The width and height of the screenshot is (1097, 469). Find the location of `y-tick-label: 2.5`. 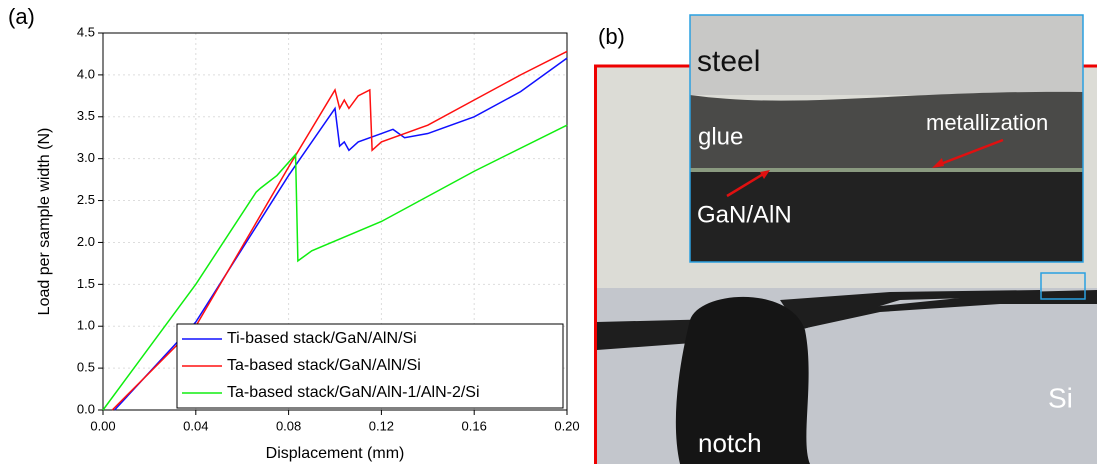

y-tick-label: 2.5 is located at coordinates (86, 199).